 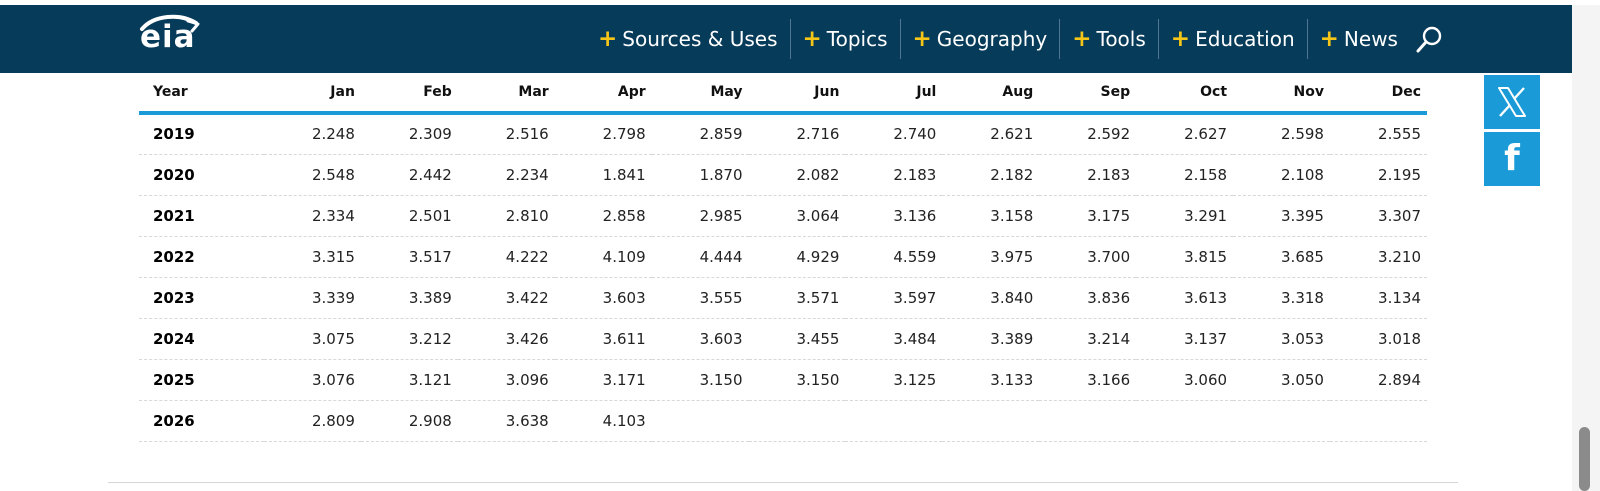 What do you see at coordinates (1378, 216) in the screenshot?
I see `table-cell: 3.307` at bounding box center [1378, 216].